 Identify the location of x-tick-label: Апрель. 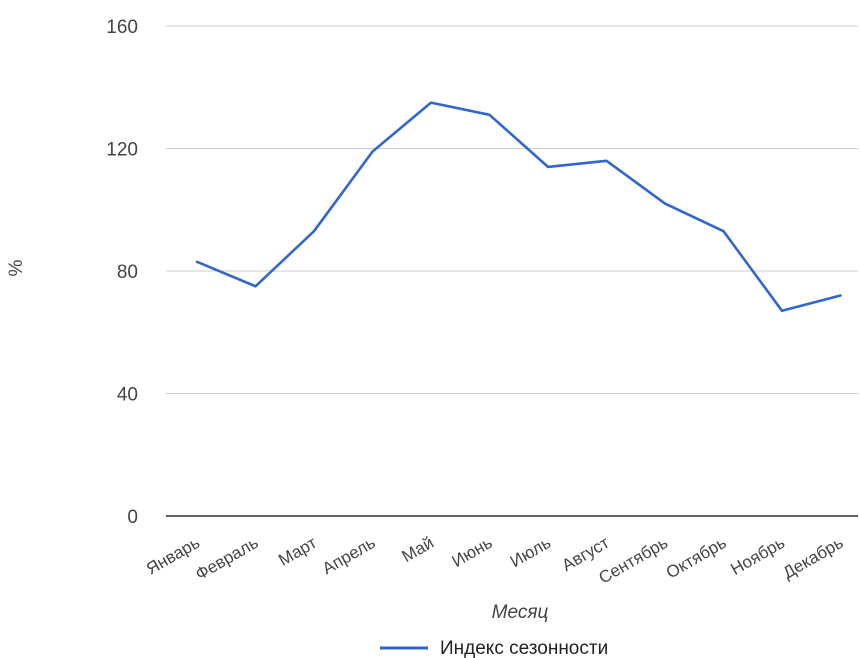
(349, 555).